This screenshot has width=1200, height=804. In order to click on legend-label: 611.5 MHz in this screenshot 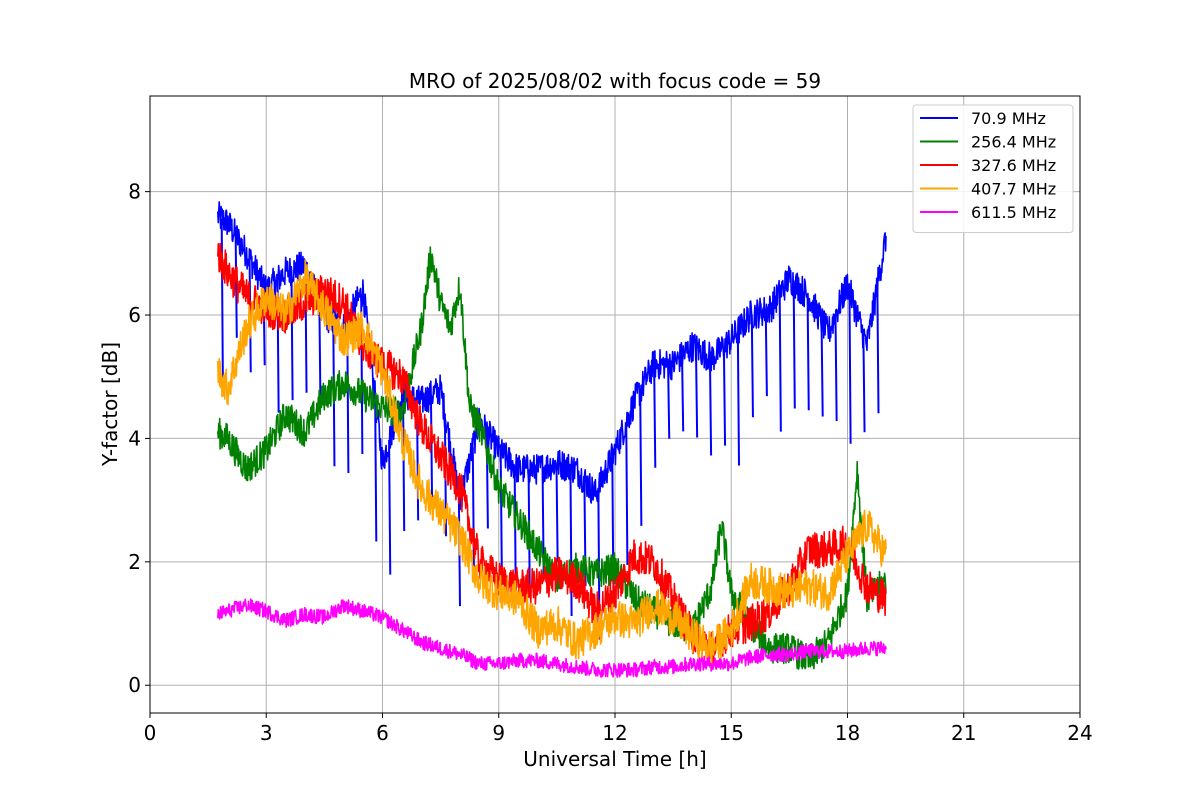, I will do `click(1013, 212)`.